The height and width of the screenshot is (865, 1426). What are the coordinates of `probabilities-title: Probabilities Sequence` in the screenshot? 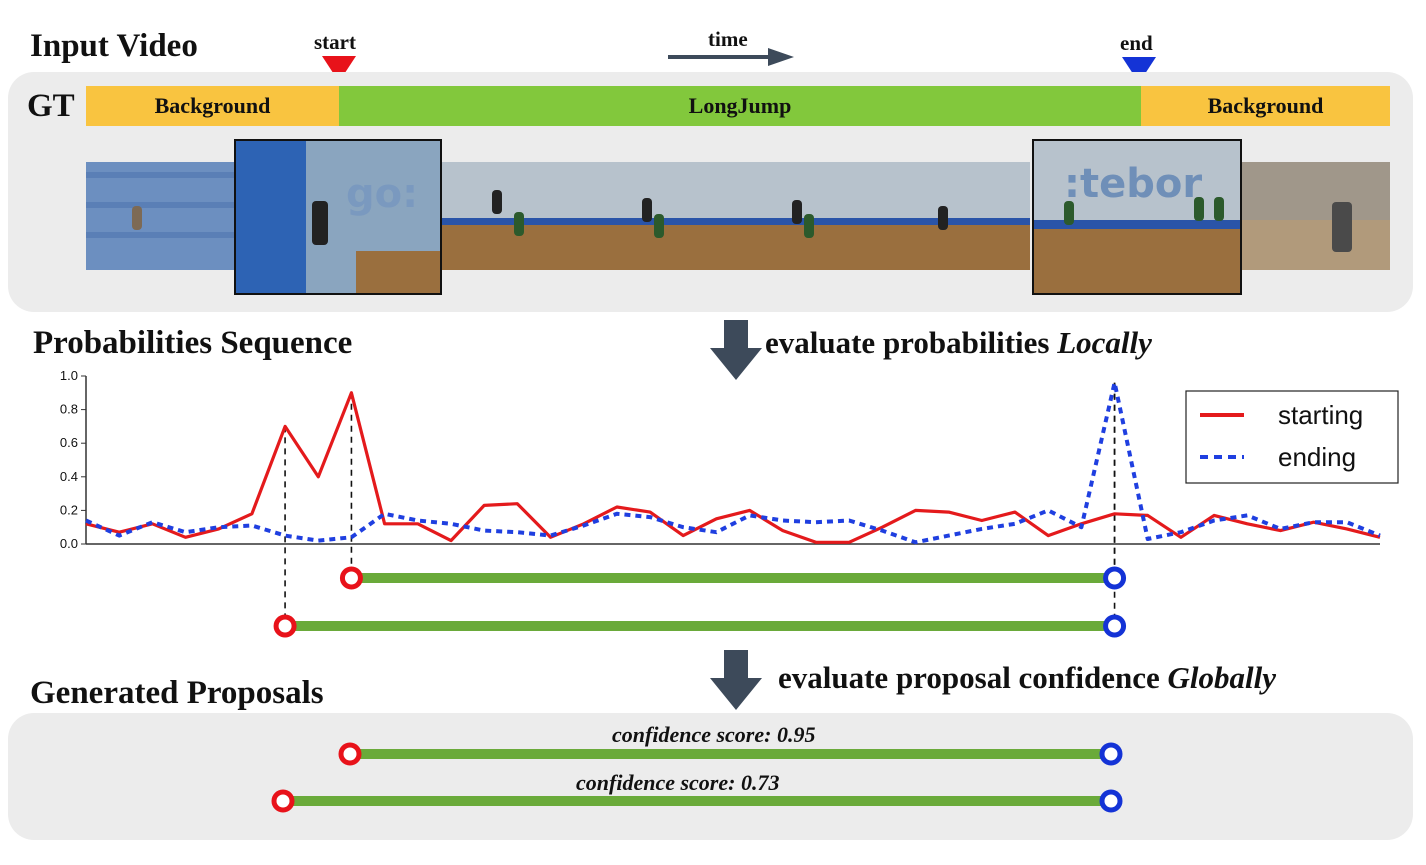 It's located at (193, 343).